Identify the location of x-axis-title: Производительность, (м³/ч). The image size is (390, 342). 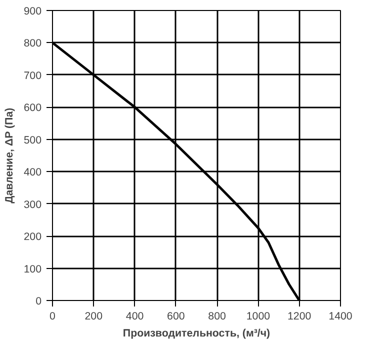
(196, 334).